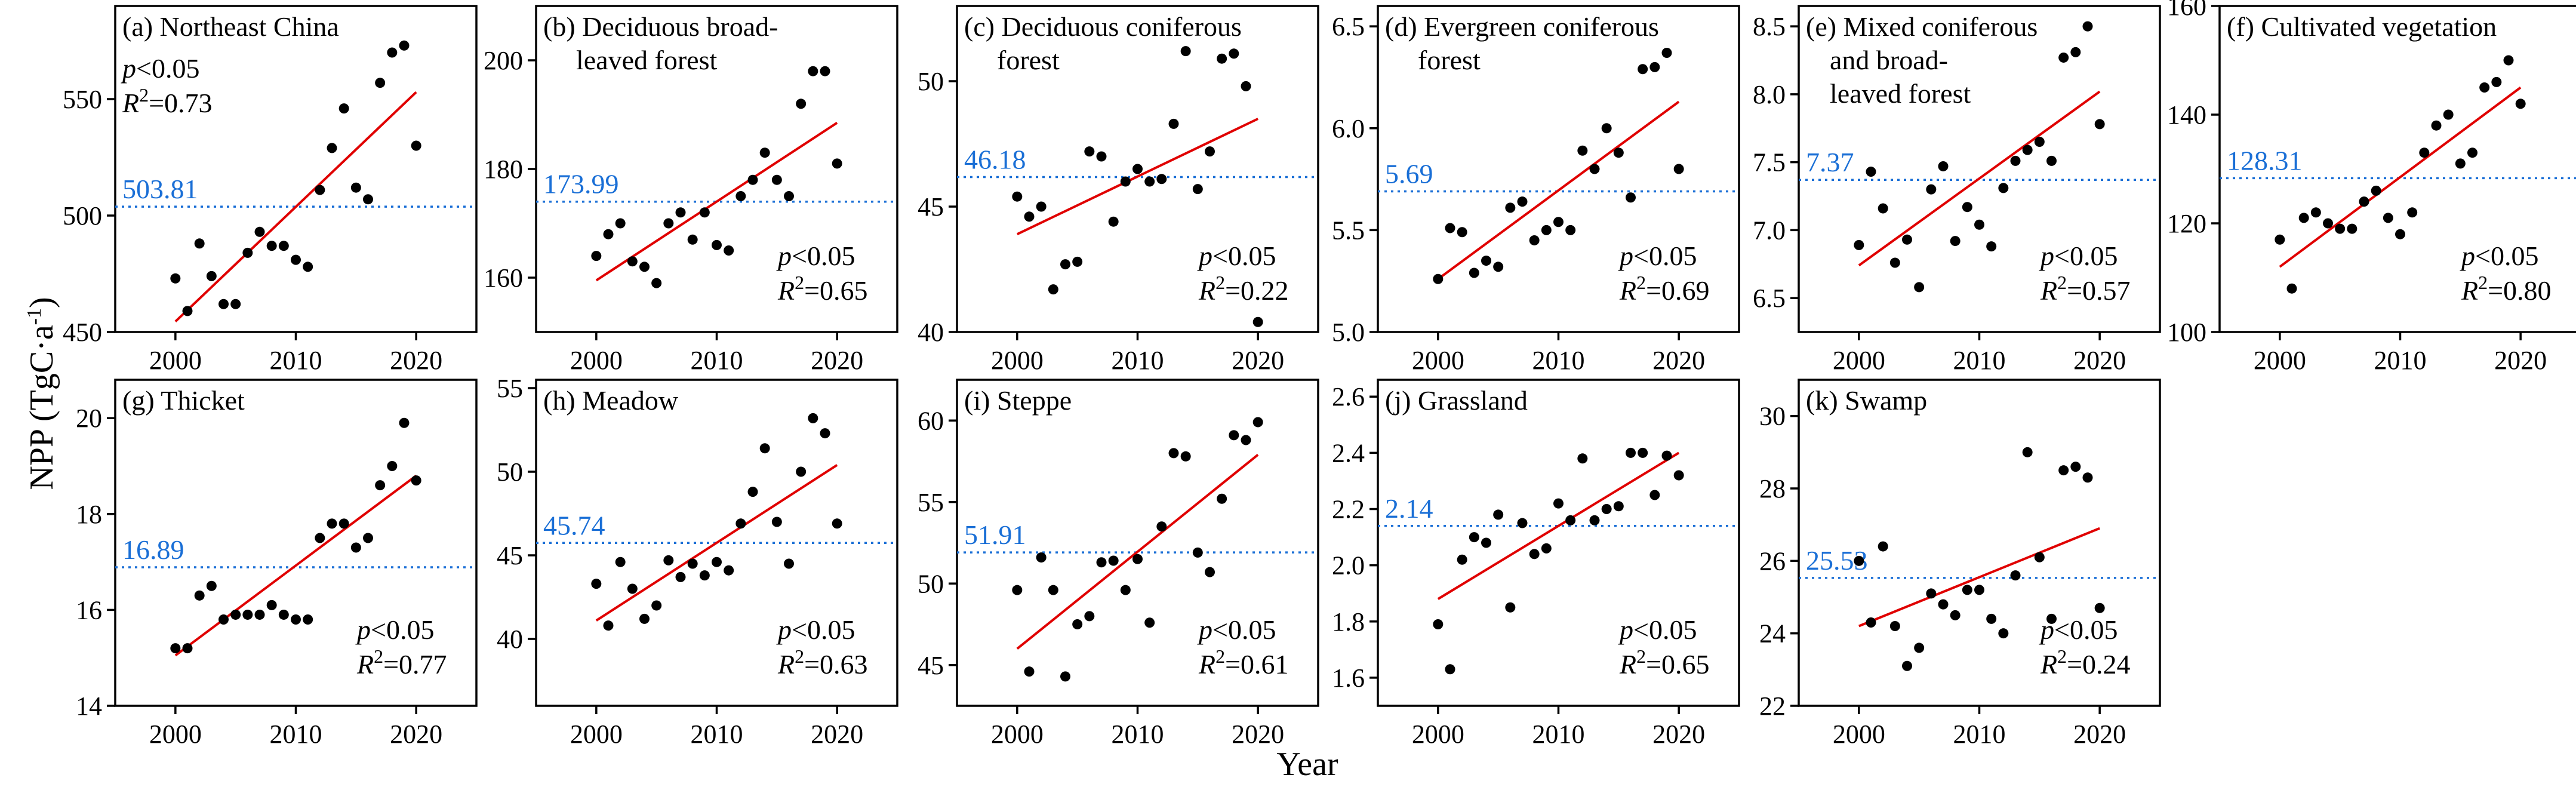 Image resolution: width=2576 pixels, height=787 pixels. What do you see at coordinates (510, 472) in the screenshot?
I see `y-tick-label: 50` at bounding box center [510, 472].